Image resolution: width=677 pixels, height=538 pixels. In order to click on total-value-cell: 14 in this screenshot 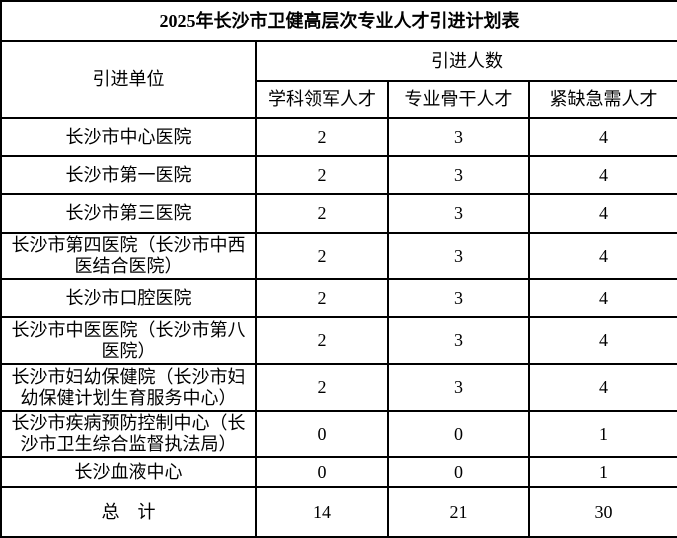, I will do `click(322, 512)`.